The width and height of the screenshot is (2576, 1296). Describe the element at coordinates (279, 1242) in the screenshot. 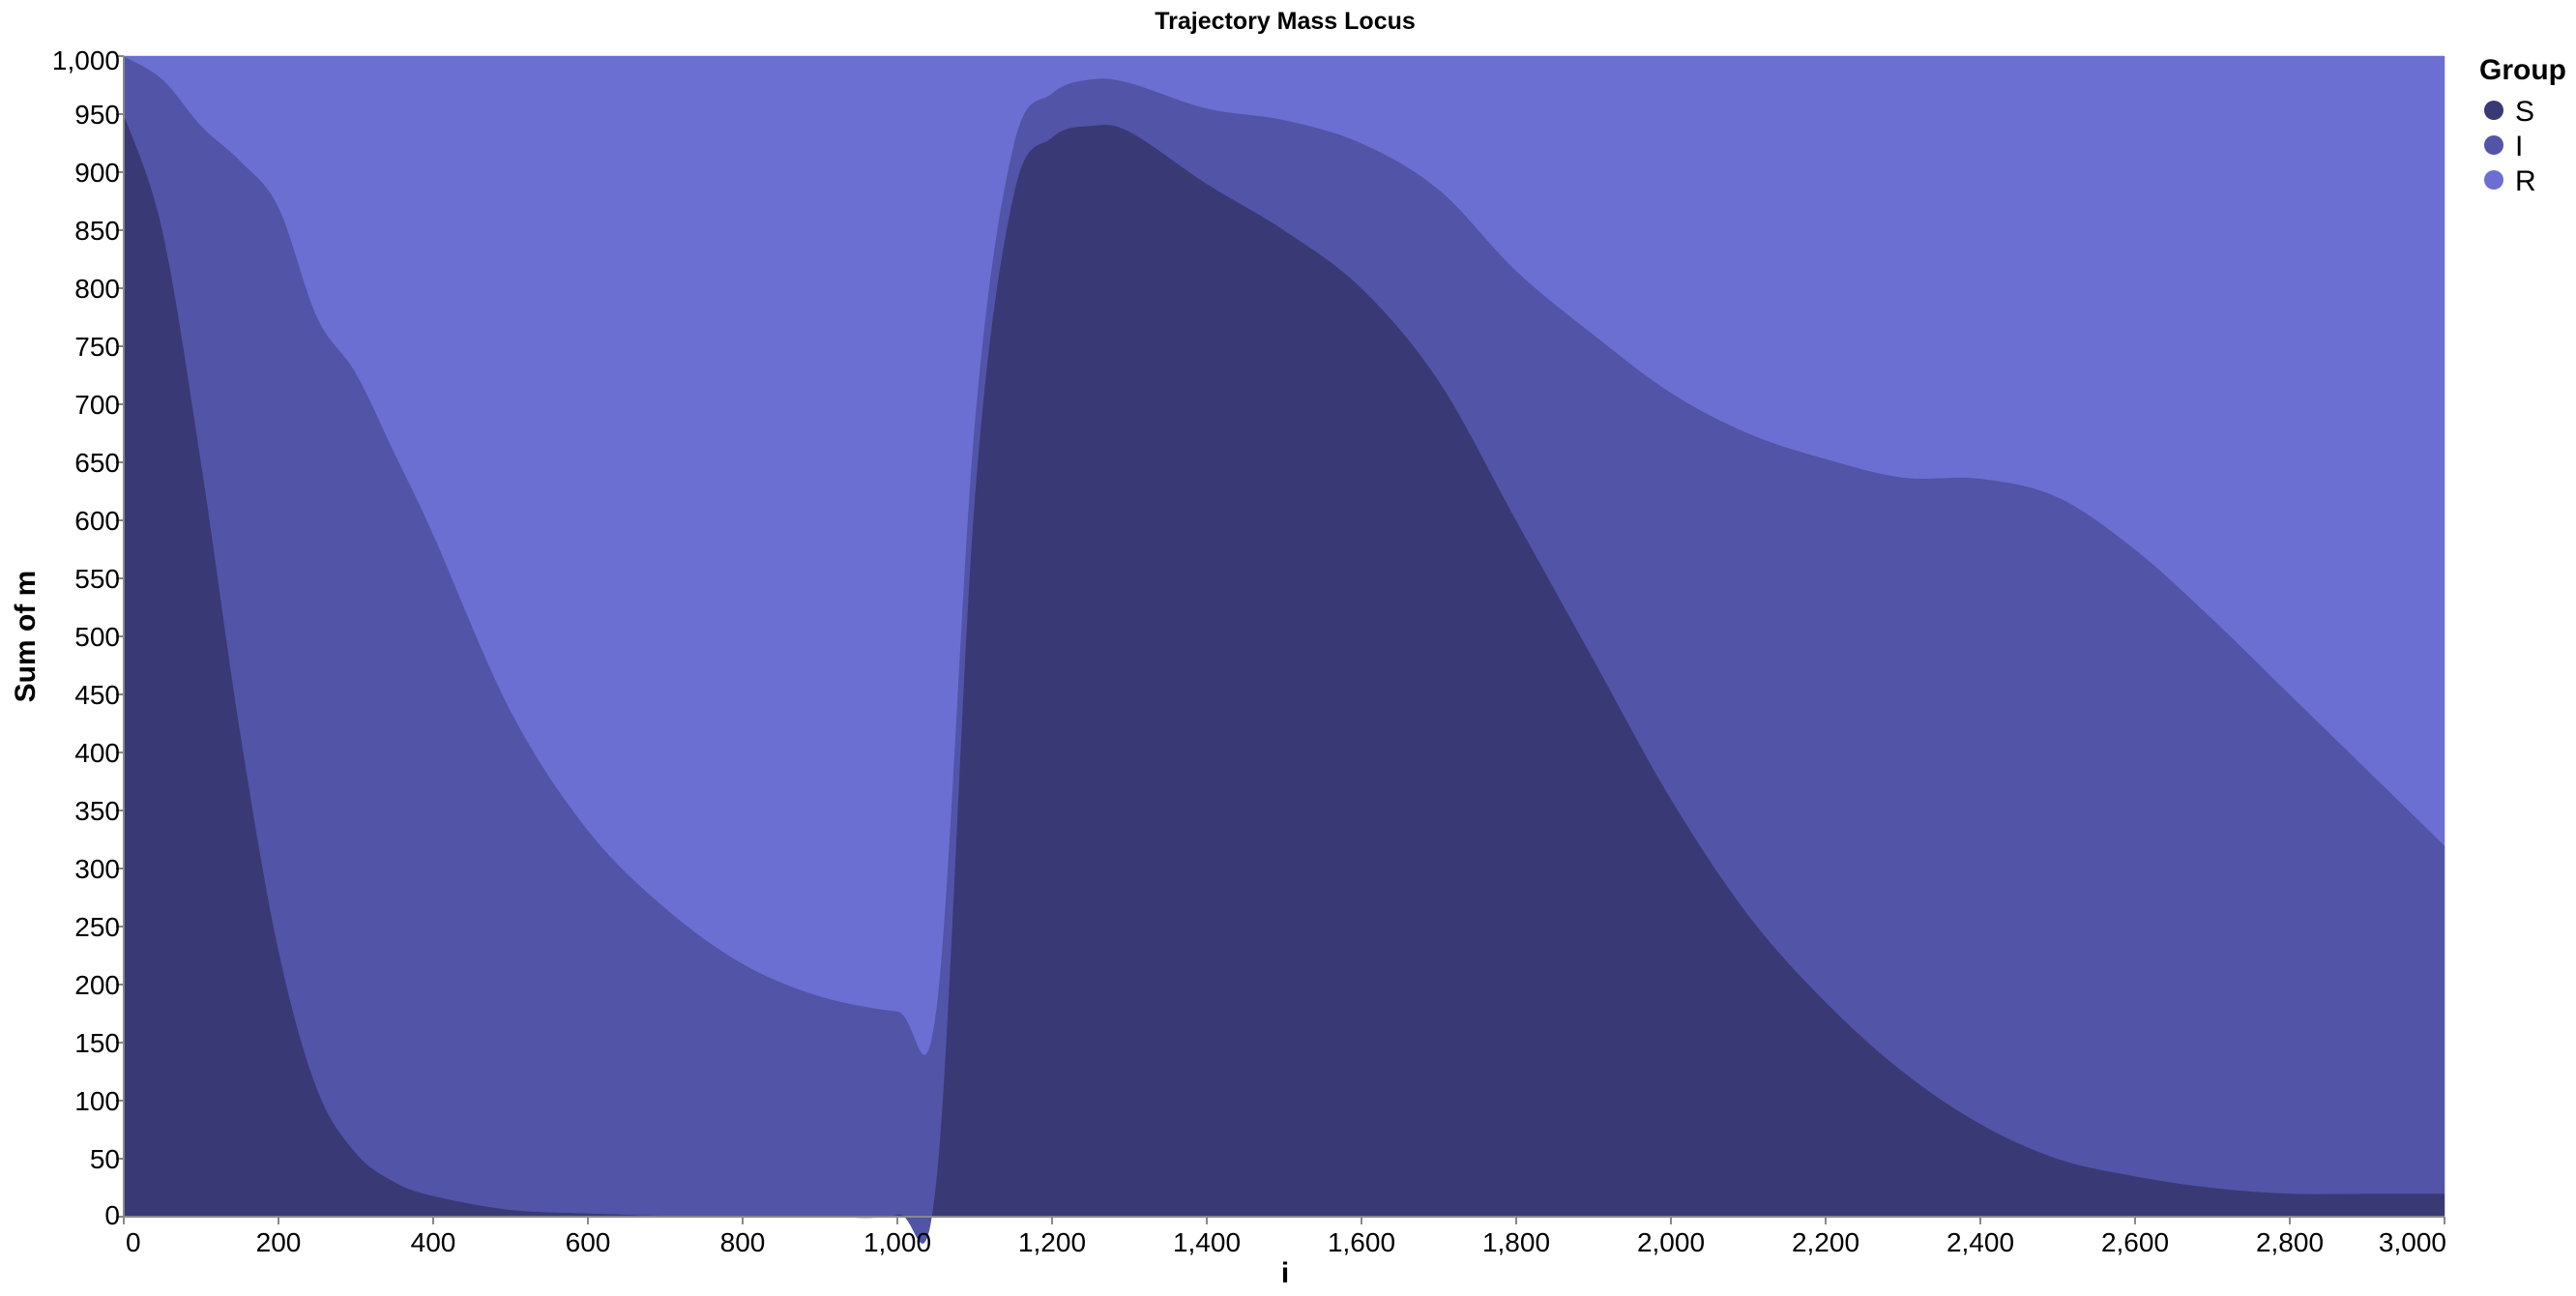

I see `x-tick-label: 200` at that location.